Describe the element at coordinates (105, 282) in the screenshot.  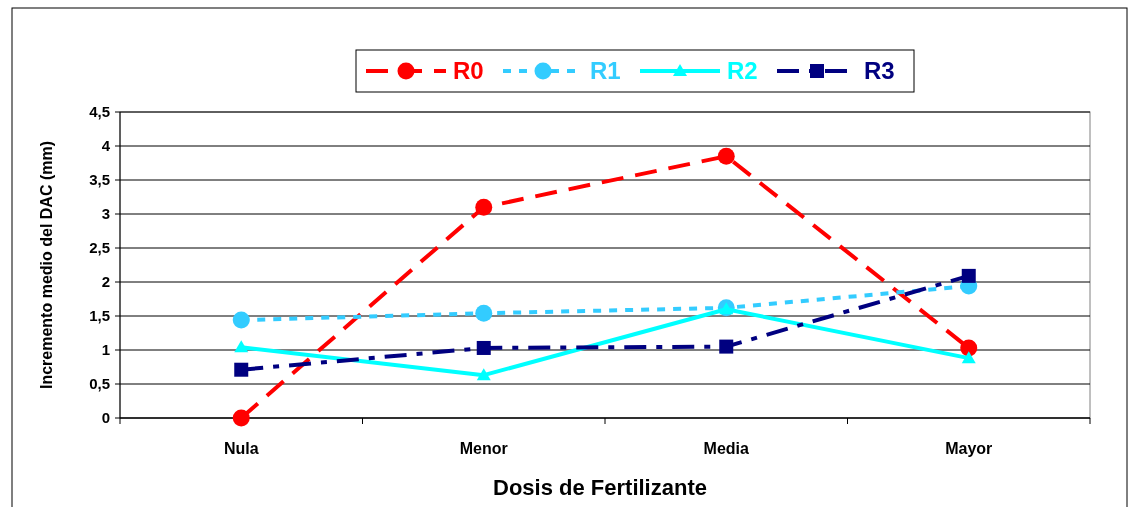
I see `y-tick-label: 2` at that location.